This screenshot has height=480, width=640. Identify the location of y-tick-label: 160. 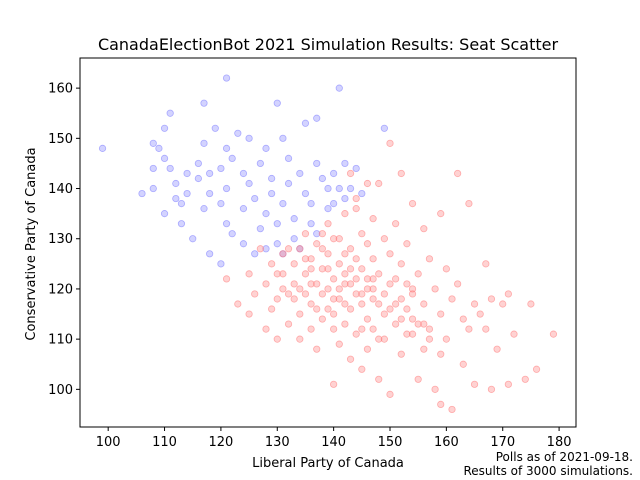
(60, 89).